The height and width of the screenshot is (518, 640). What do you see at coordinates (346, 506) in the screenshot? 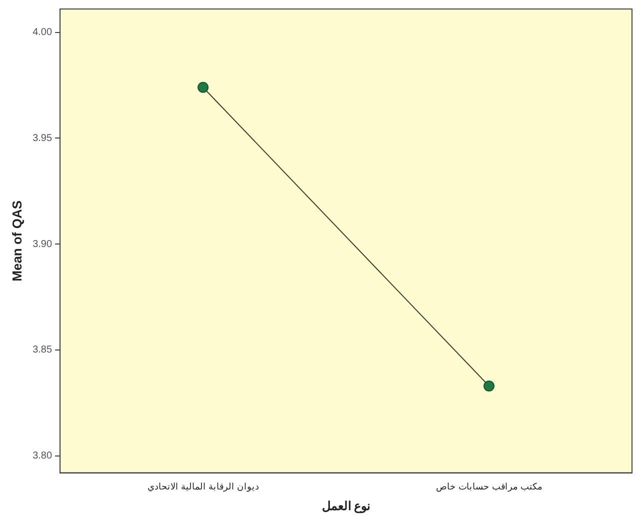
I see `x-axis-title: نوع العمل` at bounding box center [346, 506].